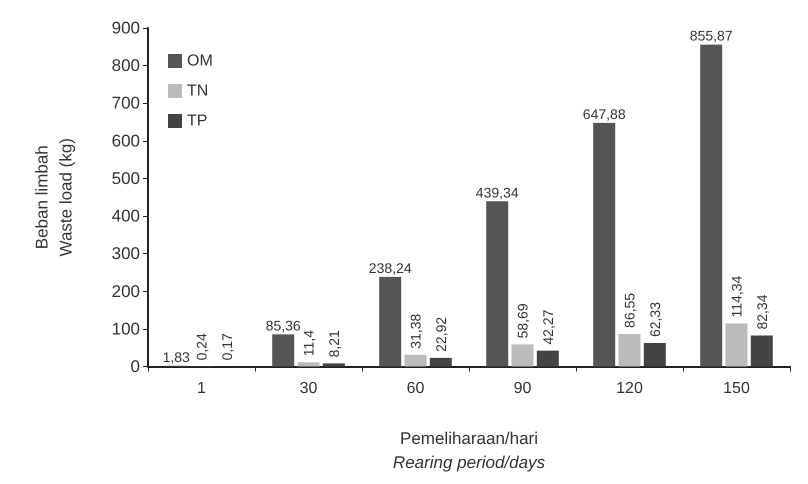 Image resolution: width=808 pixels, height=484 pixels. What do you see at coordinates (736, 388) in the screenshot?
I see `x-tick-label: 150` at bounding box center [736, 388].